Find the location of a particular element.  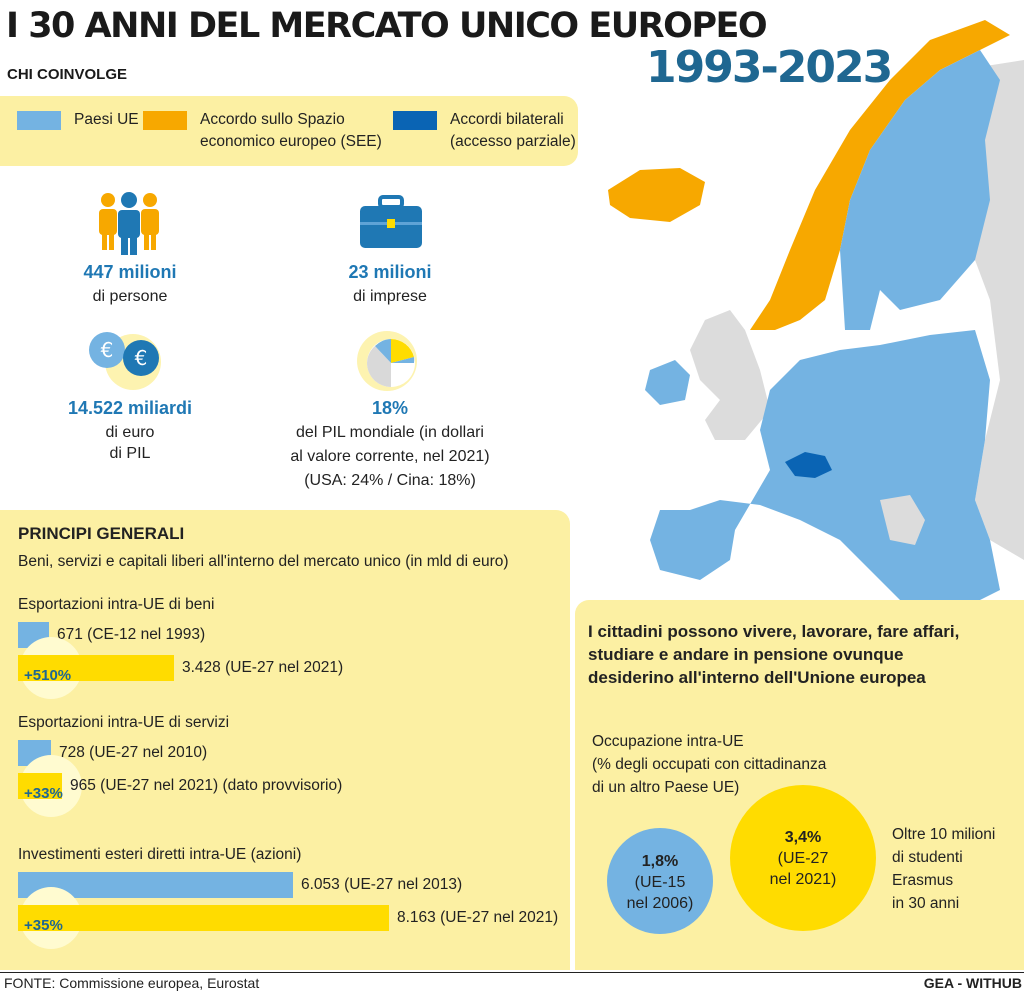

world-share-value: 18% is located at coordinates (390, 408).